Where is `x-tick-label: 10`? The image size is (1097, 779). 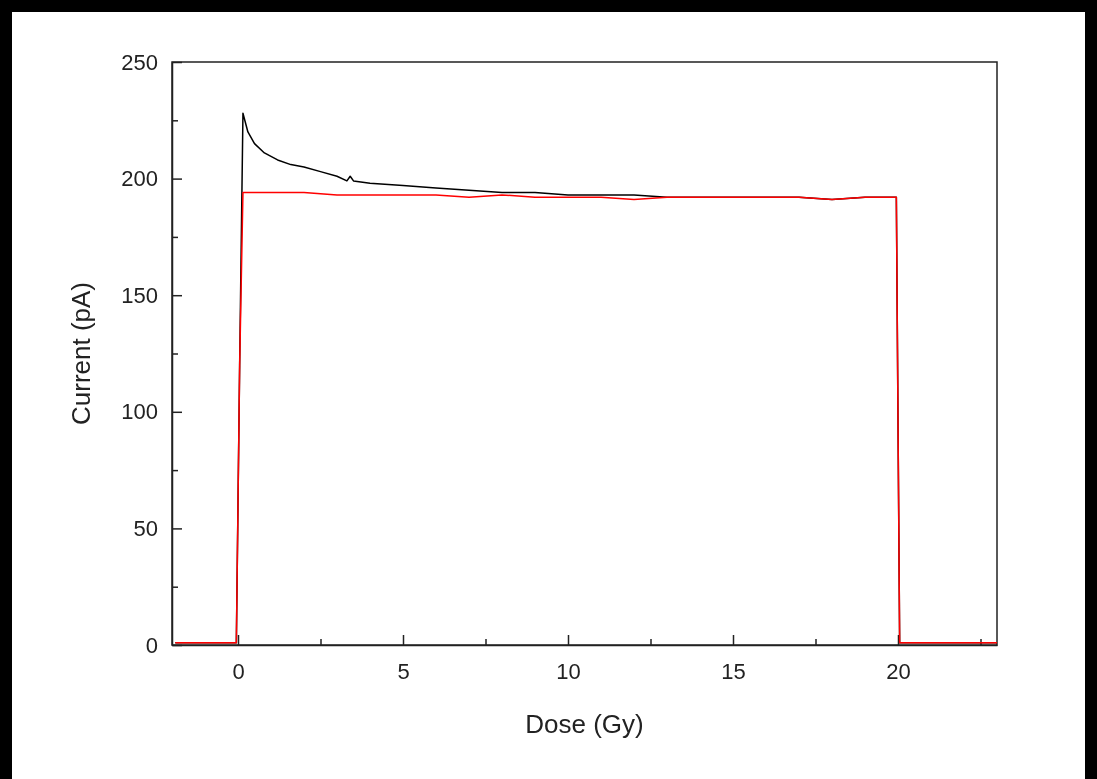
x-tick-label: 10 is located at coordinates (568, 671).